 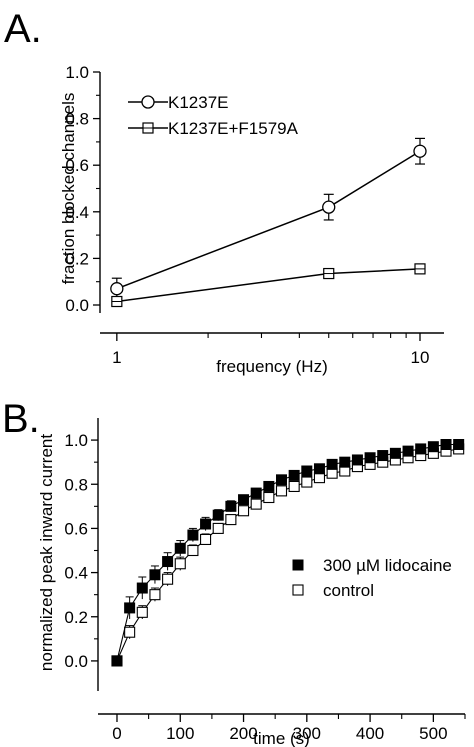 What do you see at coordinates (433, 733) in the screenshot?
I see `x-tick-label-b: 500` at bounding box center [433, 733].